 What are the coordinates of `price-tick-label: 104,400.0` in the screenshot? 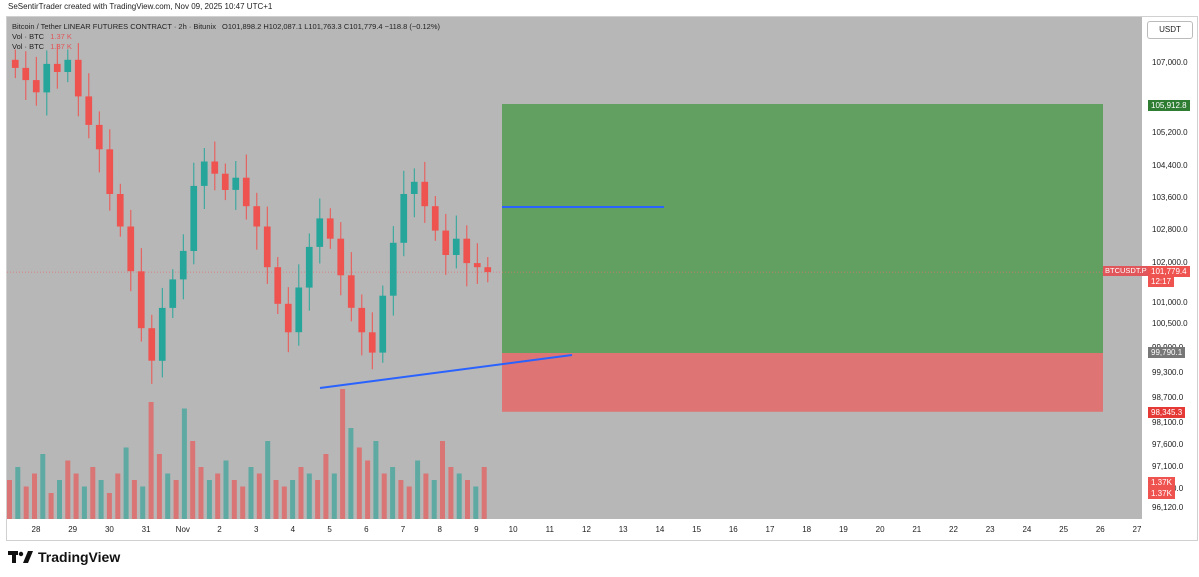 It's located at (1170, 165).